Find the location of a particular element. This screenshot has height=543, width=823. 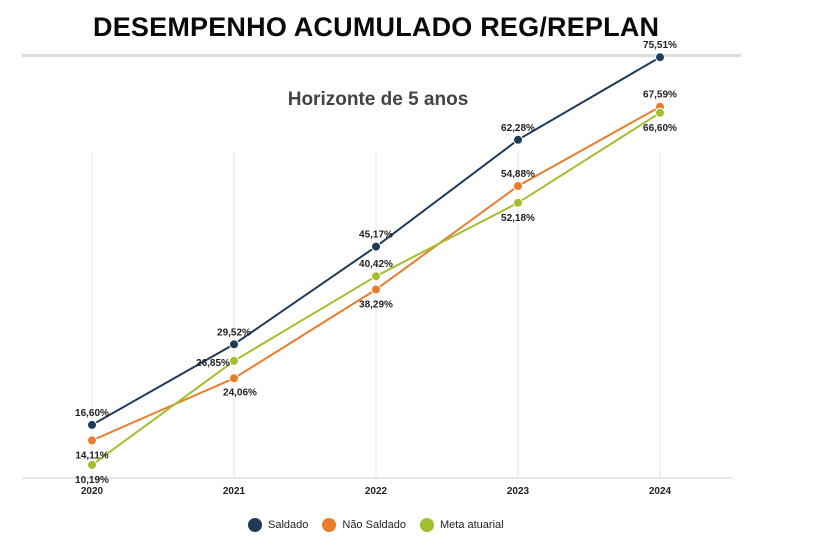

legend-item-meta-atuarial: Meta atuarial is located at coordinates (461, 525).